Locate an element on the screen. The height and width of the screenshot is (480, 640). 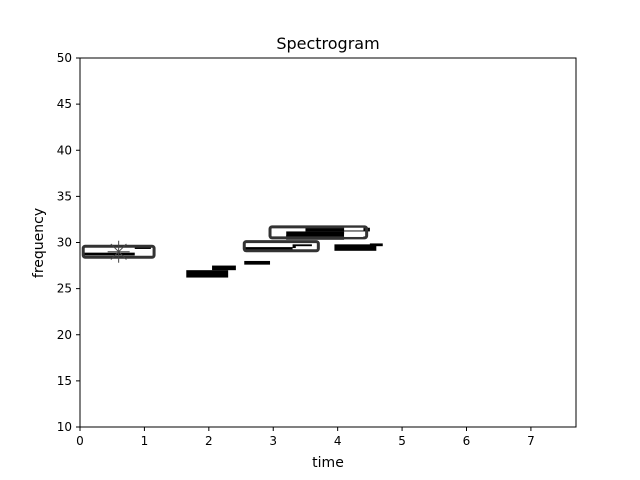
x-tick-label: 7 is located at coordinates (531, 441).